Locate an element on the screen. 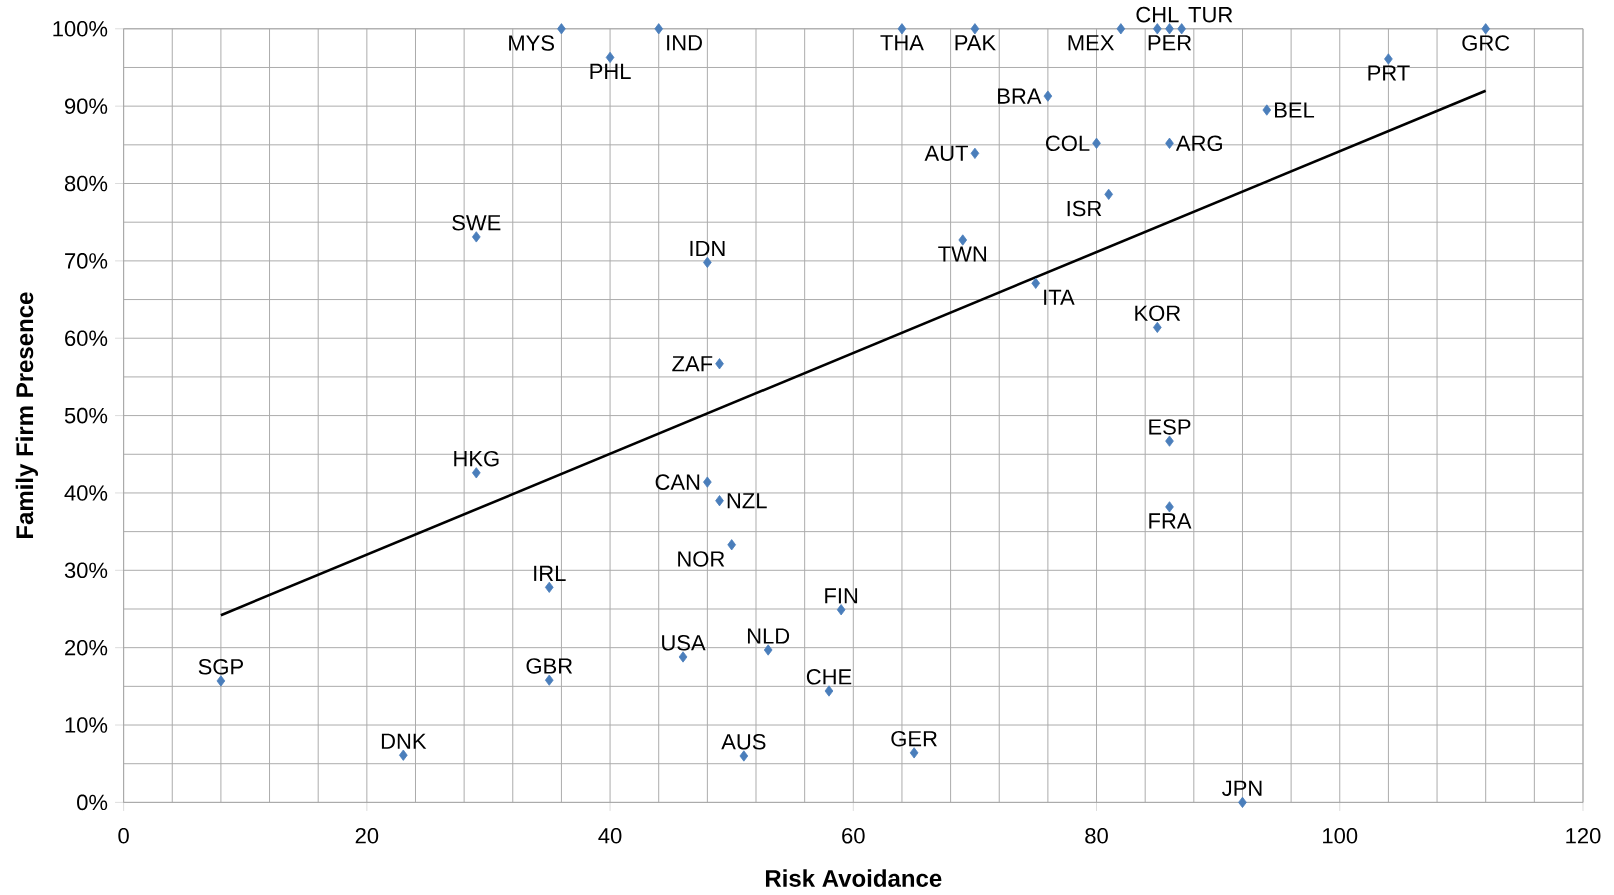 This screenshot has height=895, width=1614. annotation: USA is located at coordinates (684, 643).